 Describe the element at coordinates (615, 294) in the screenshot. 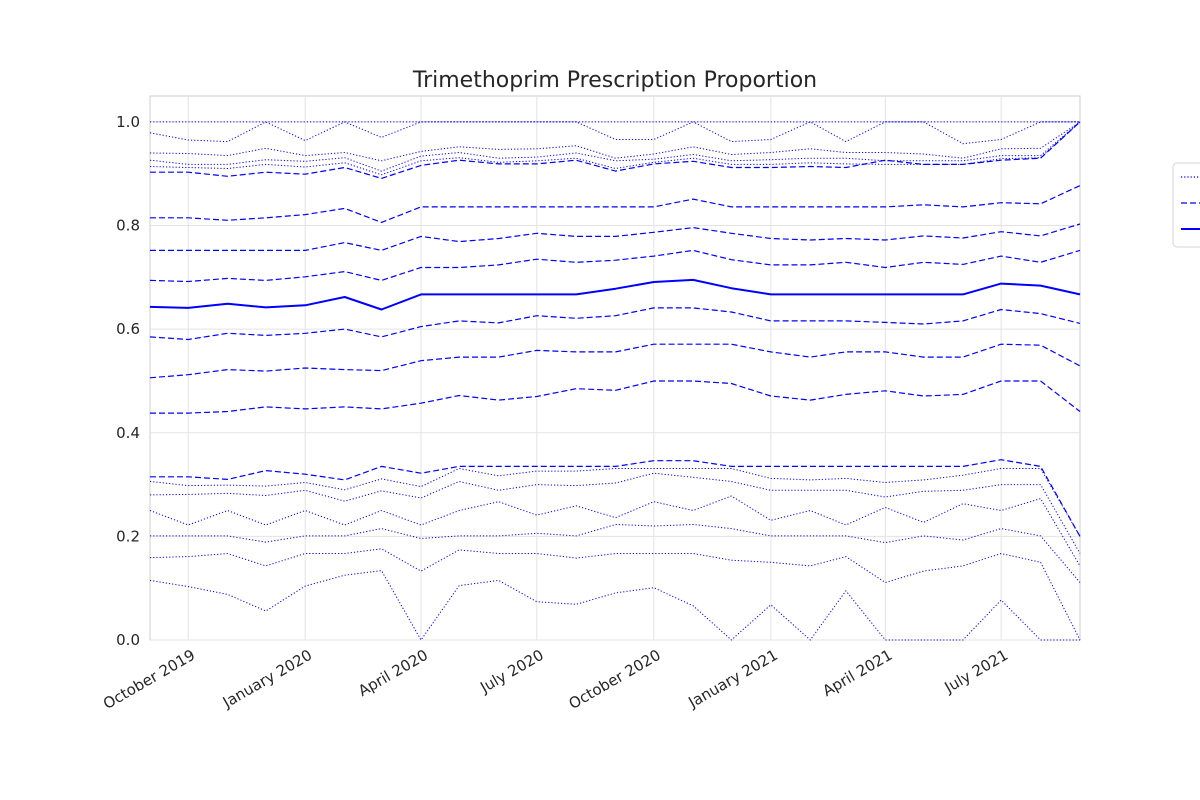

I see `series-line-solid` at that location.